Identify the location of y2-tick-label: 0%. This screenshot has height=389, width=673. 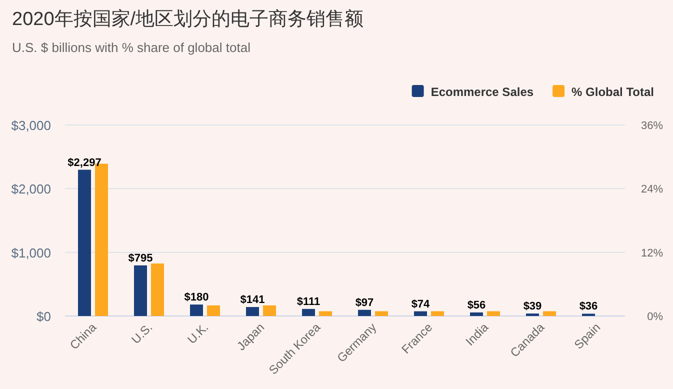
(655, 317).